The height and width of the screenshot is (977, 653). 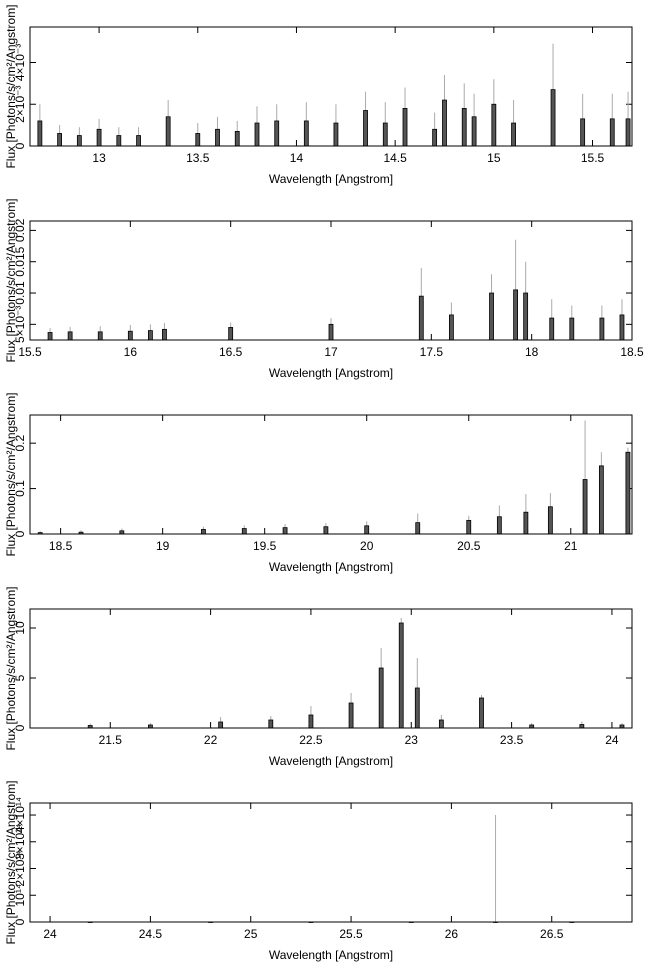 What do you see at coordinates (412, 740) in the screenshot?
I see `x-tick-label: 23` at bounding box center [412, 740].